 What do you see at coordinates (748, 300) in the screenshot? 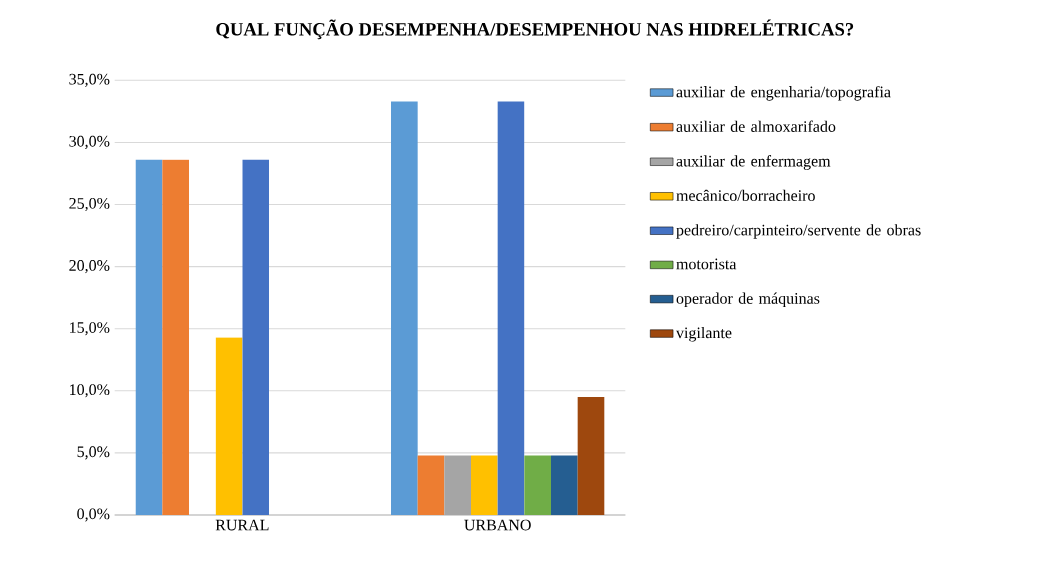
I see `legend-label: operador de máquinas` at bounding box center [748, 300].